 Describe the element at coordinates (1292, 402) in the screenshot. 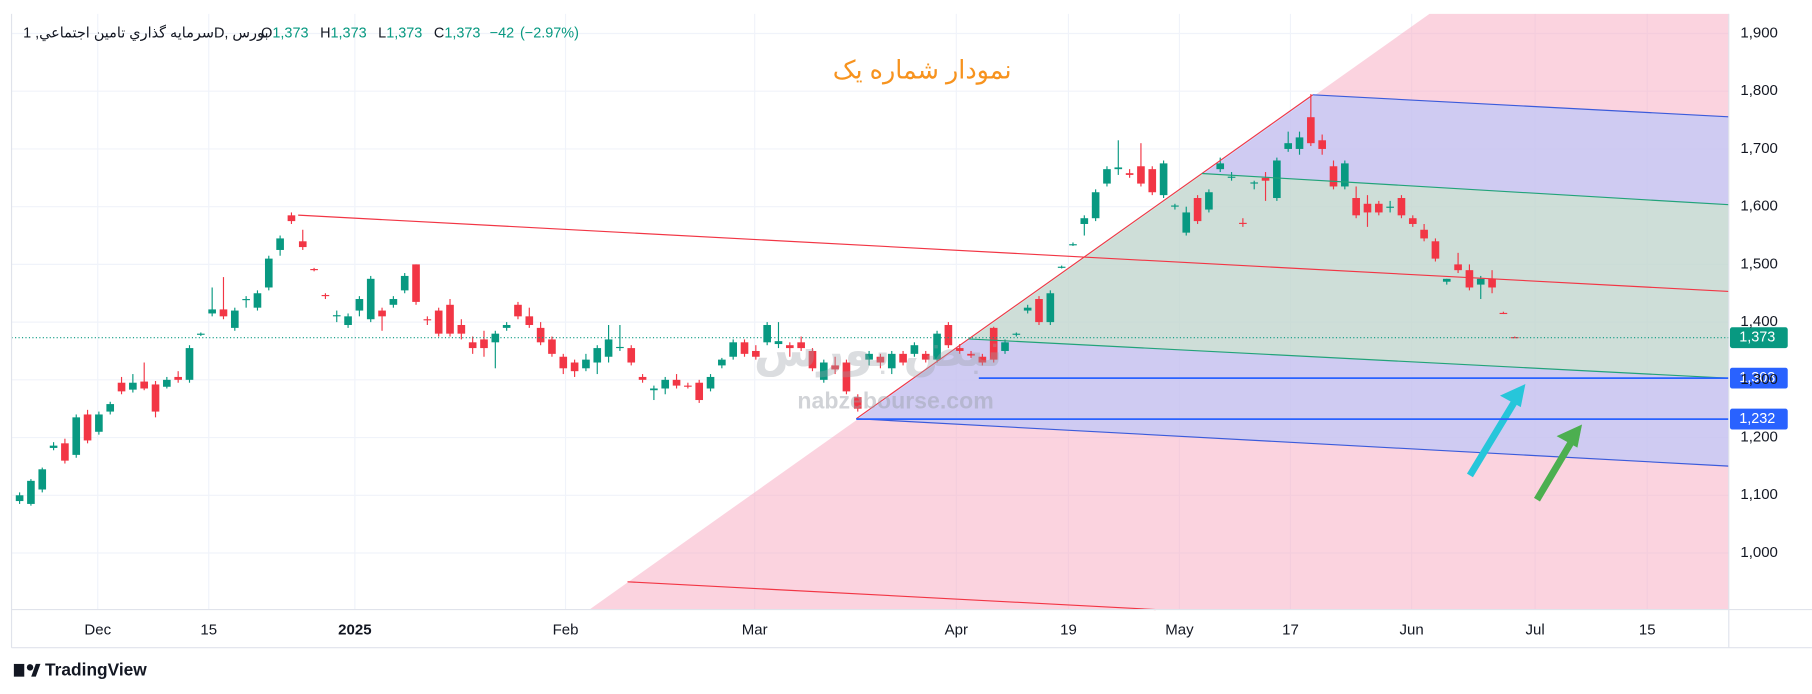

I see `blue-zone` at that location.